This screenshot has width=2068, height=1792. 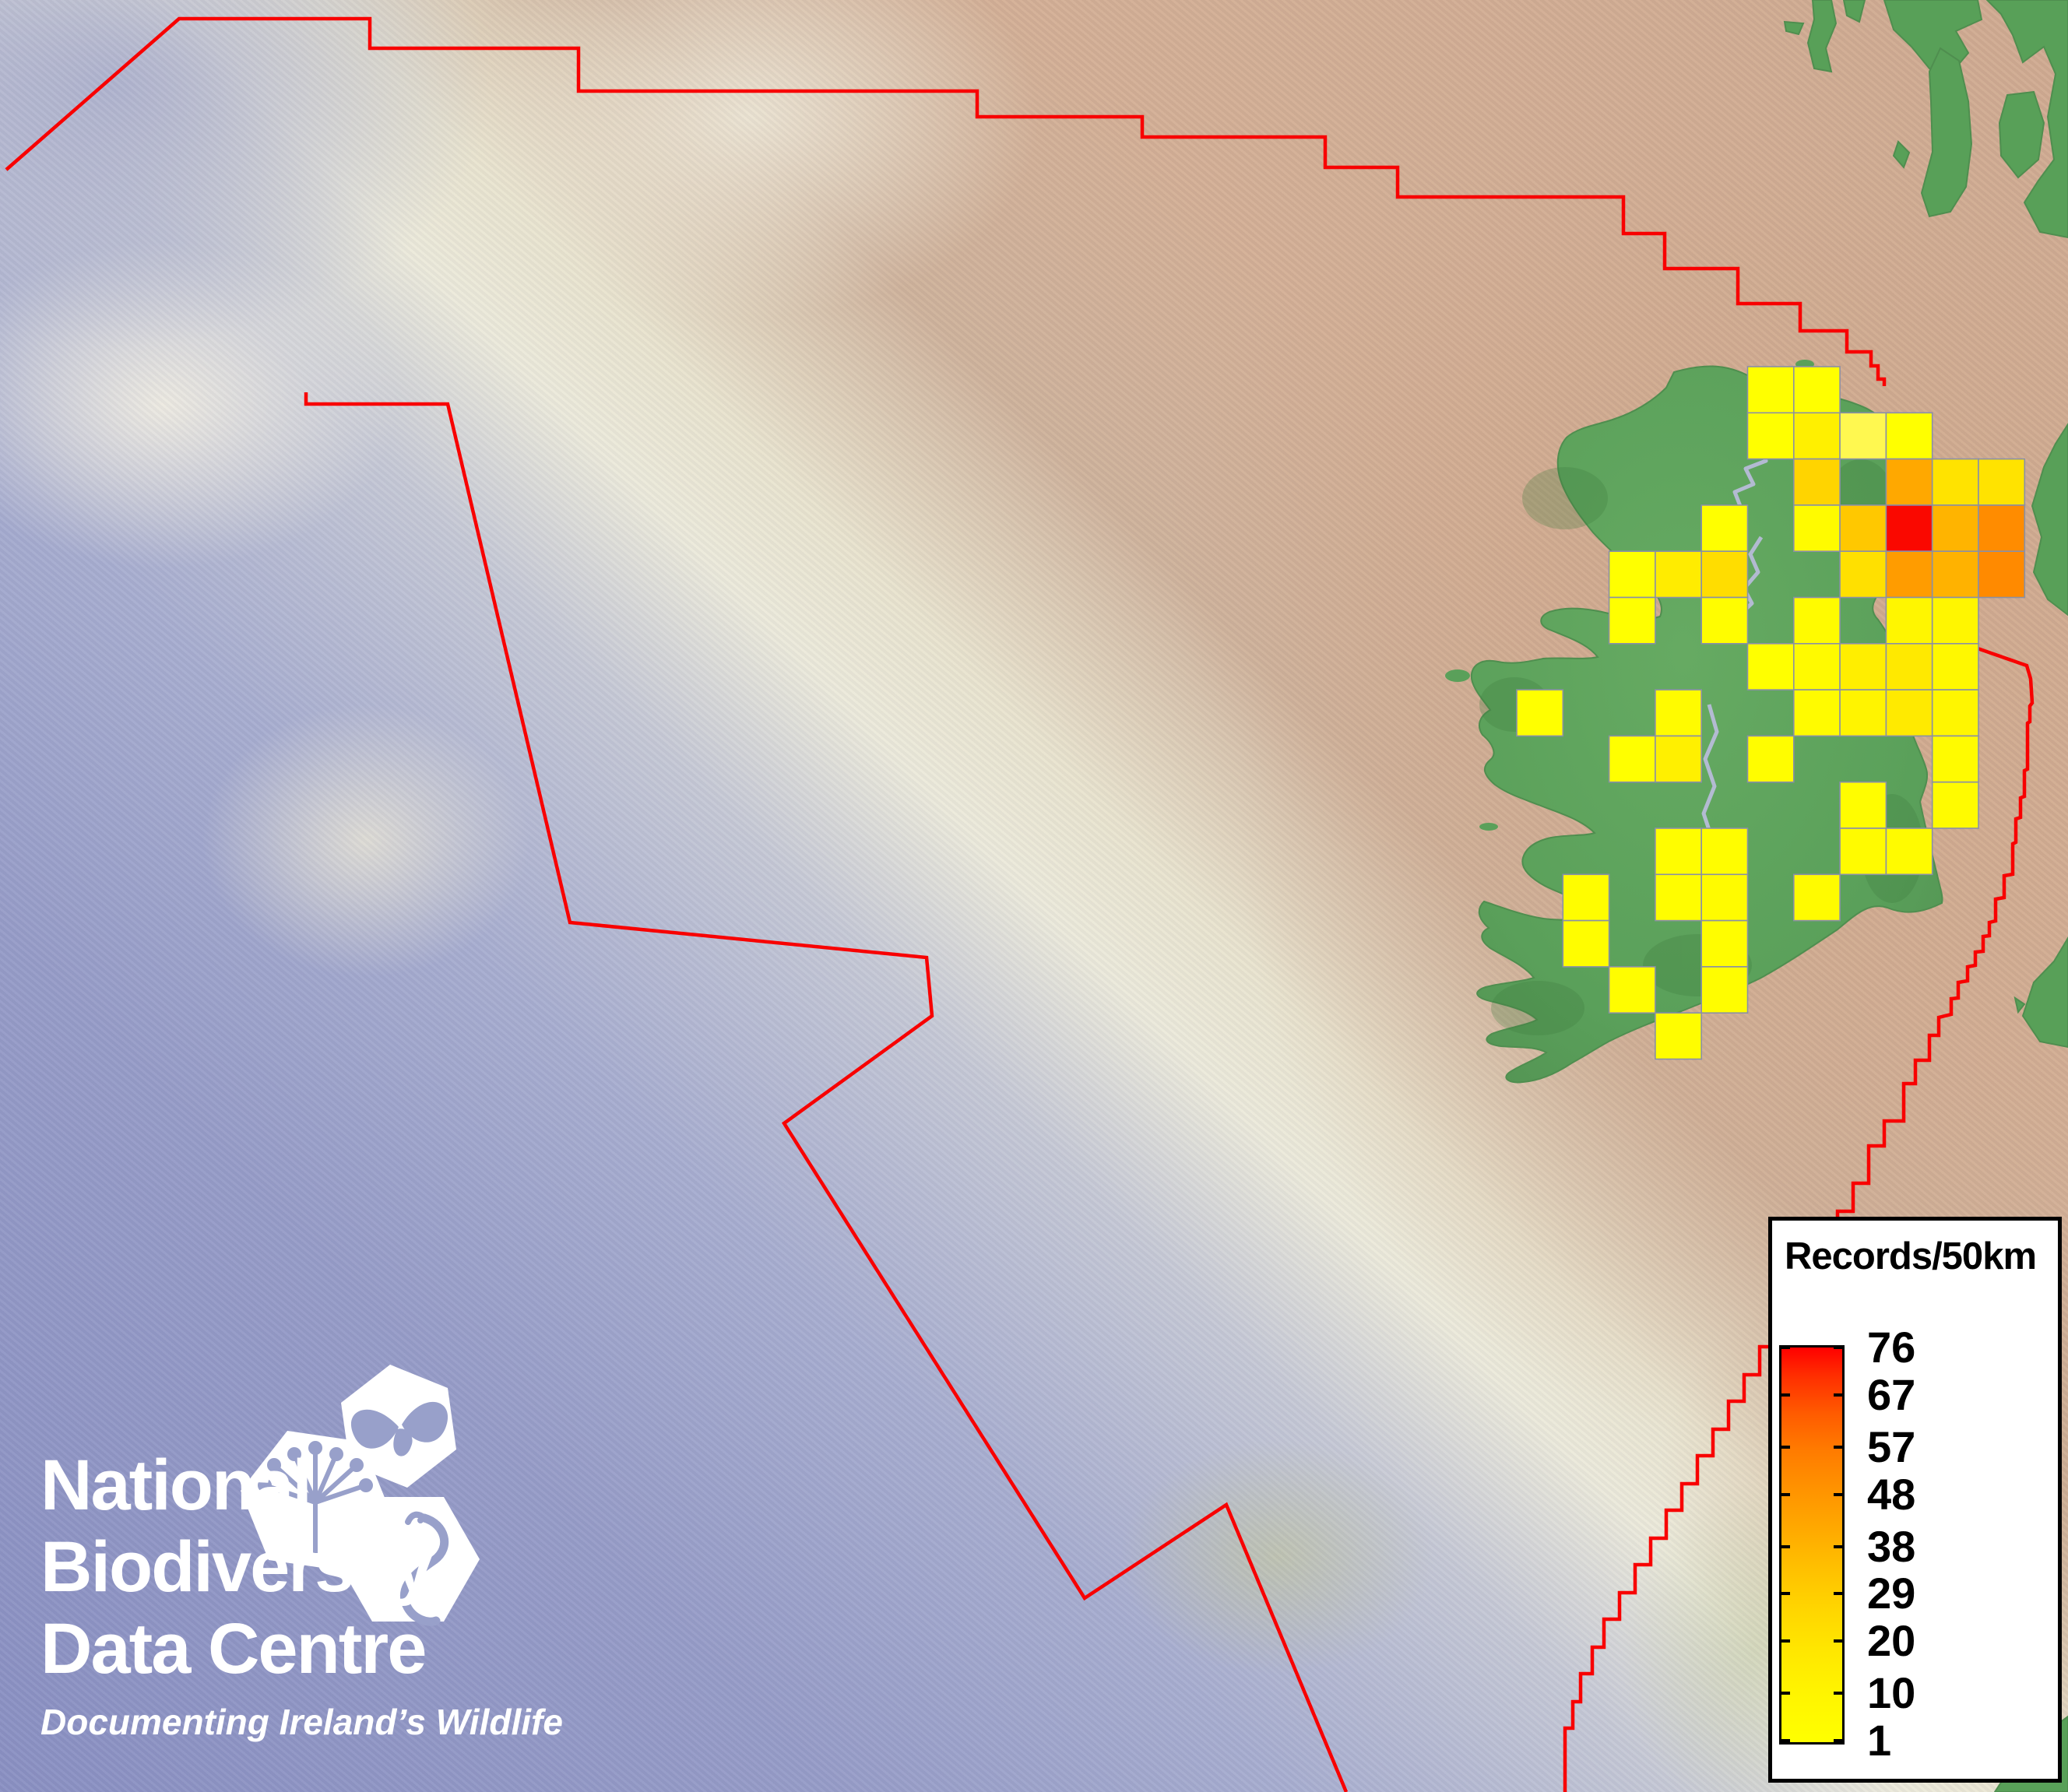 What do you see at coordinates (1678, 759) in the screenshot?
I see `heatmap-cell-r8c3` at bounding box center [1678, 759].